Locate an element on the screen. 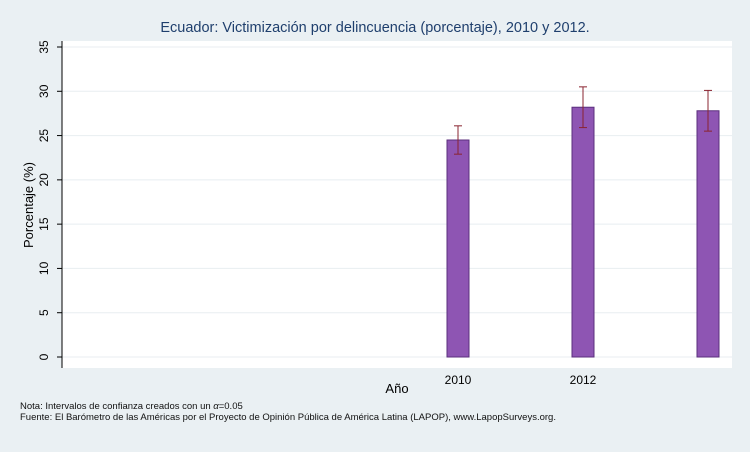  y-tick-label: 30 is located at coordinates (44, 91).